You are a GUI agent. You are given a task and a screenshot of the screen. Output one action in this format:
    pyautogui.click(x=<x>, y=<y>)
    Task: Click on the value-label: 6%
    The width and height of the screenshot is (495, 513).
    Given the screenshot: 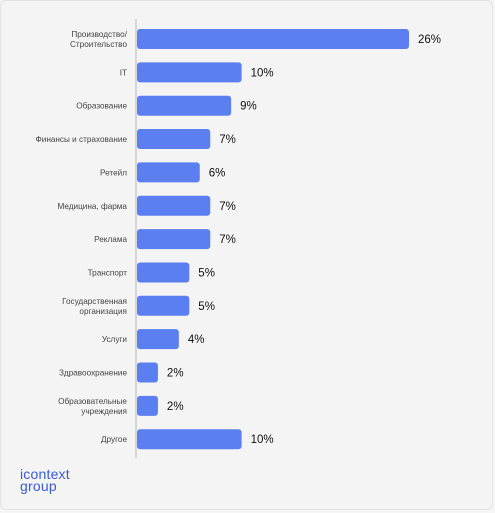 What is the action you would take?
    pyautogui.click(x=217, y=173)
    